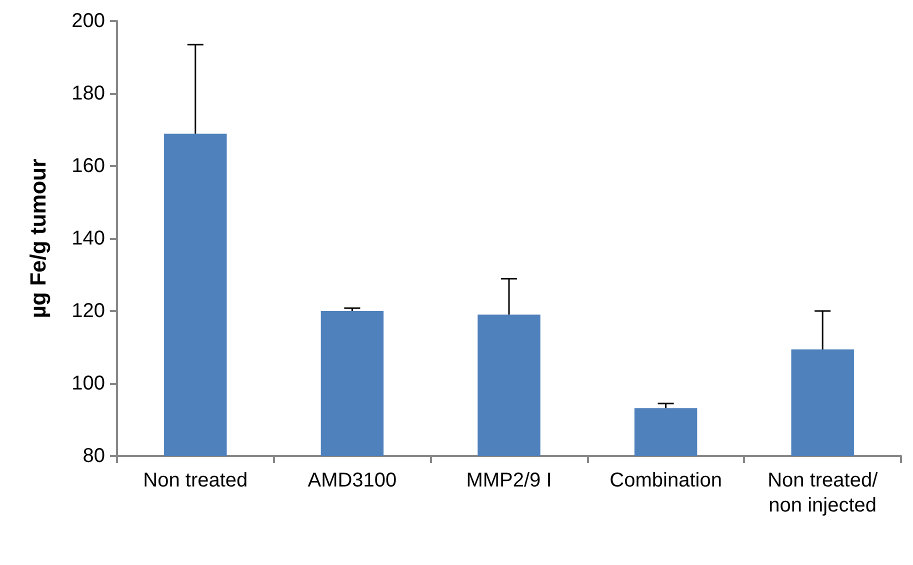 The image size is (913, 565). What do you see at coordinates (88, 383) in the screenshot?
I see `y-tick-label: 100` at bounding box center [88, 383].